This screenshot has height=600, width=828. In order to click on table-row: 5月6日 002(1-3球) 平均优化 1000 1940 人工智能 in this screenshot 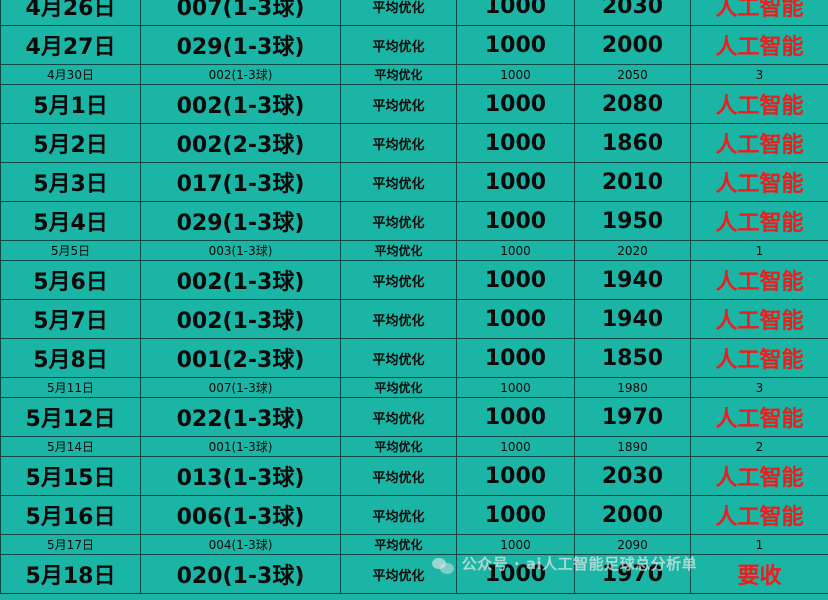, I will do `click(414, 280)`.